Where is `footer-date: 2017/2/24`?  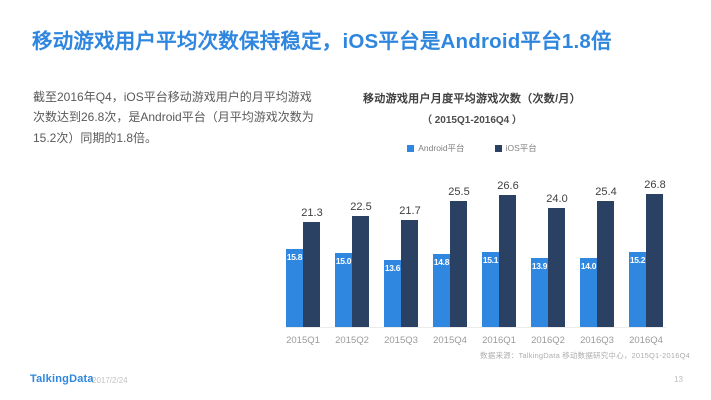 footer-date: 2017/2/24 is located at coordinates (110, 380).